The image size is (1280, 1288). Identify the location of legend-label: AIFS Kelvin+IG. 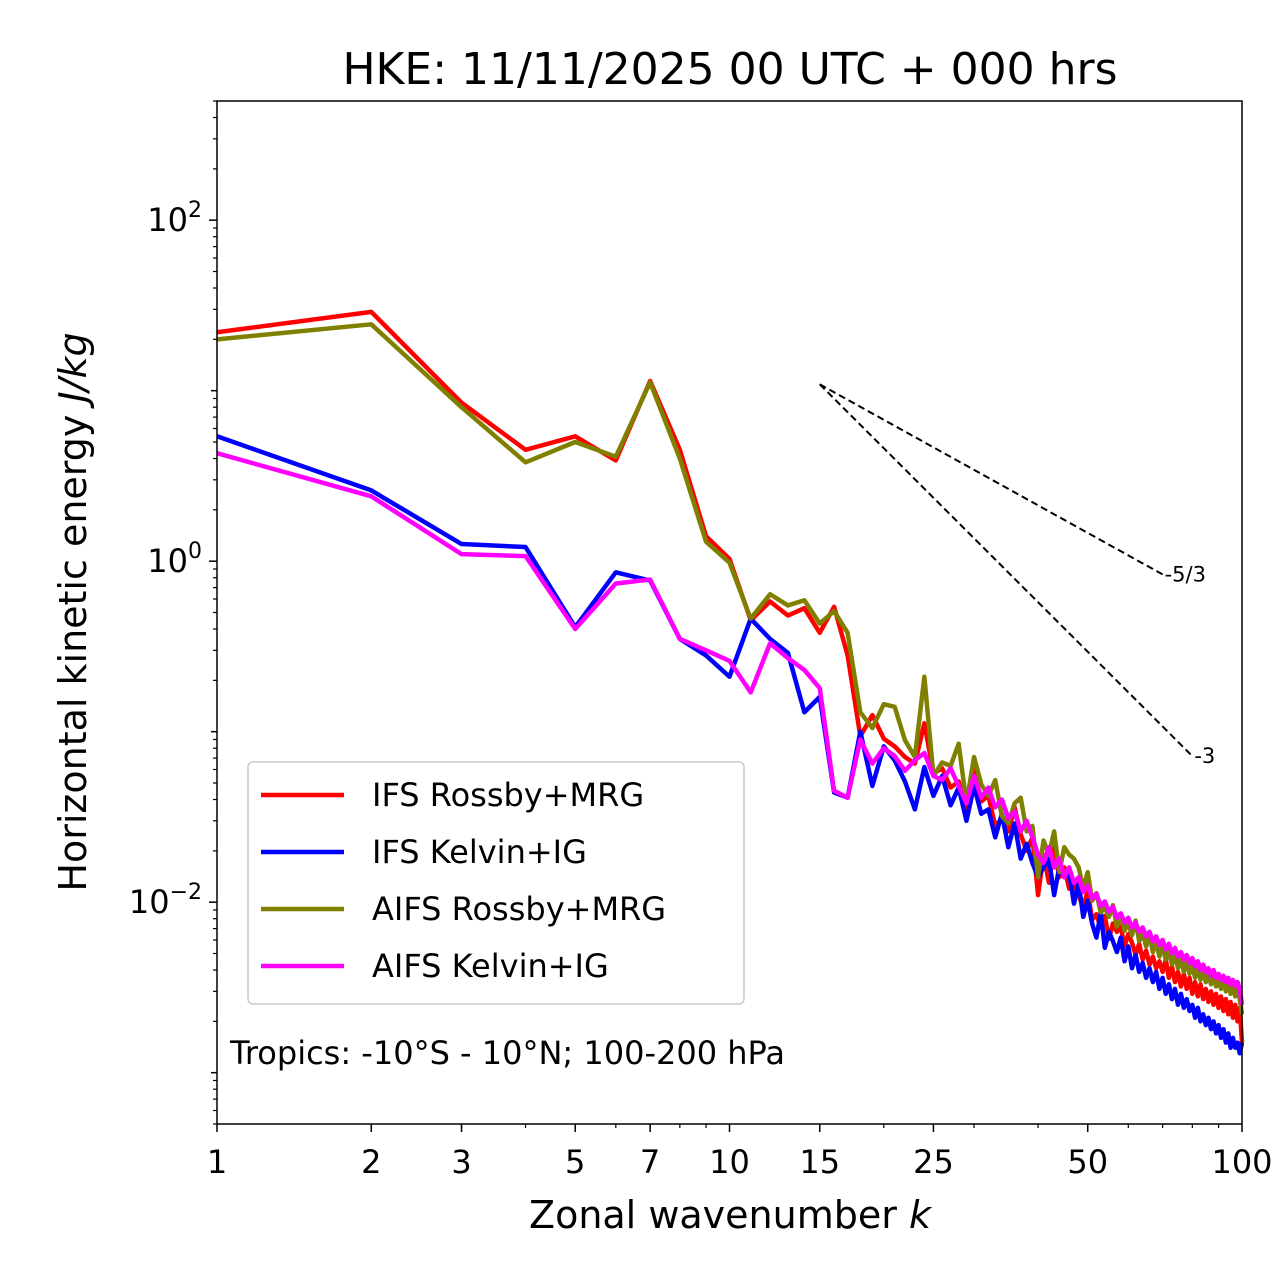
(490, 966).